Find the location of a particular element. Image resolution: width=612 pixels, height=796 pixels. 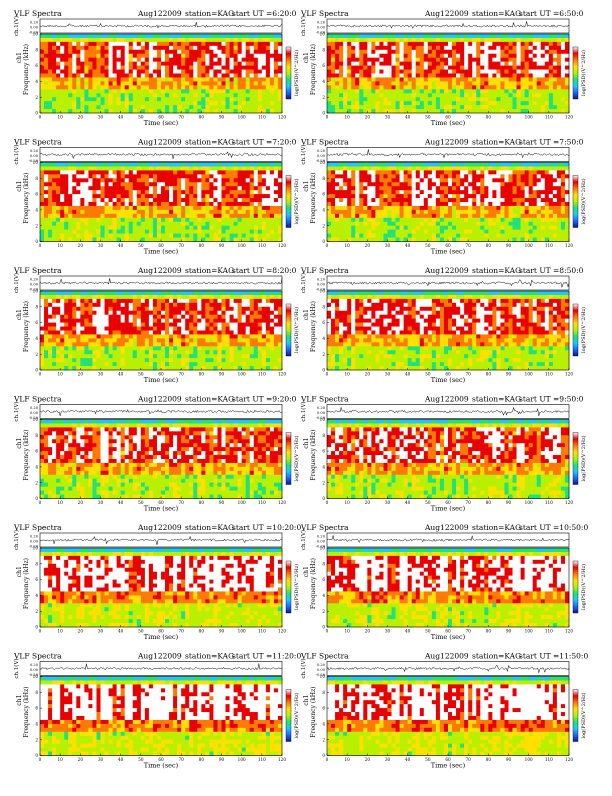

panel-start-time: start UT =10:50:0 is located at coordinates (553, 527).